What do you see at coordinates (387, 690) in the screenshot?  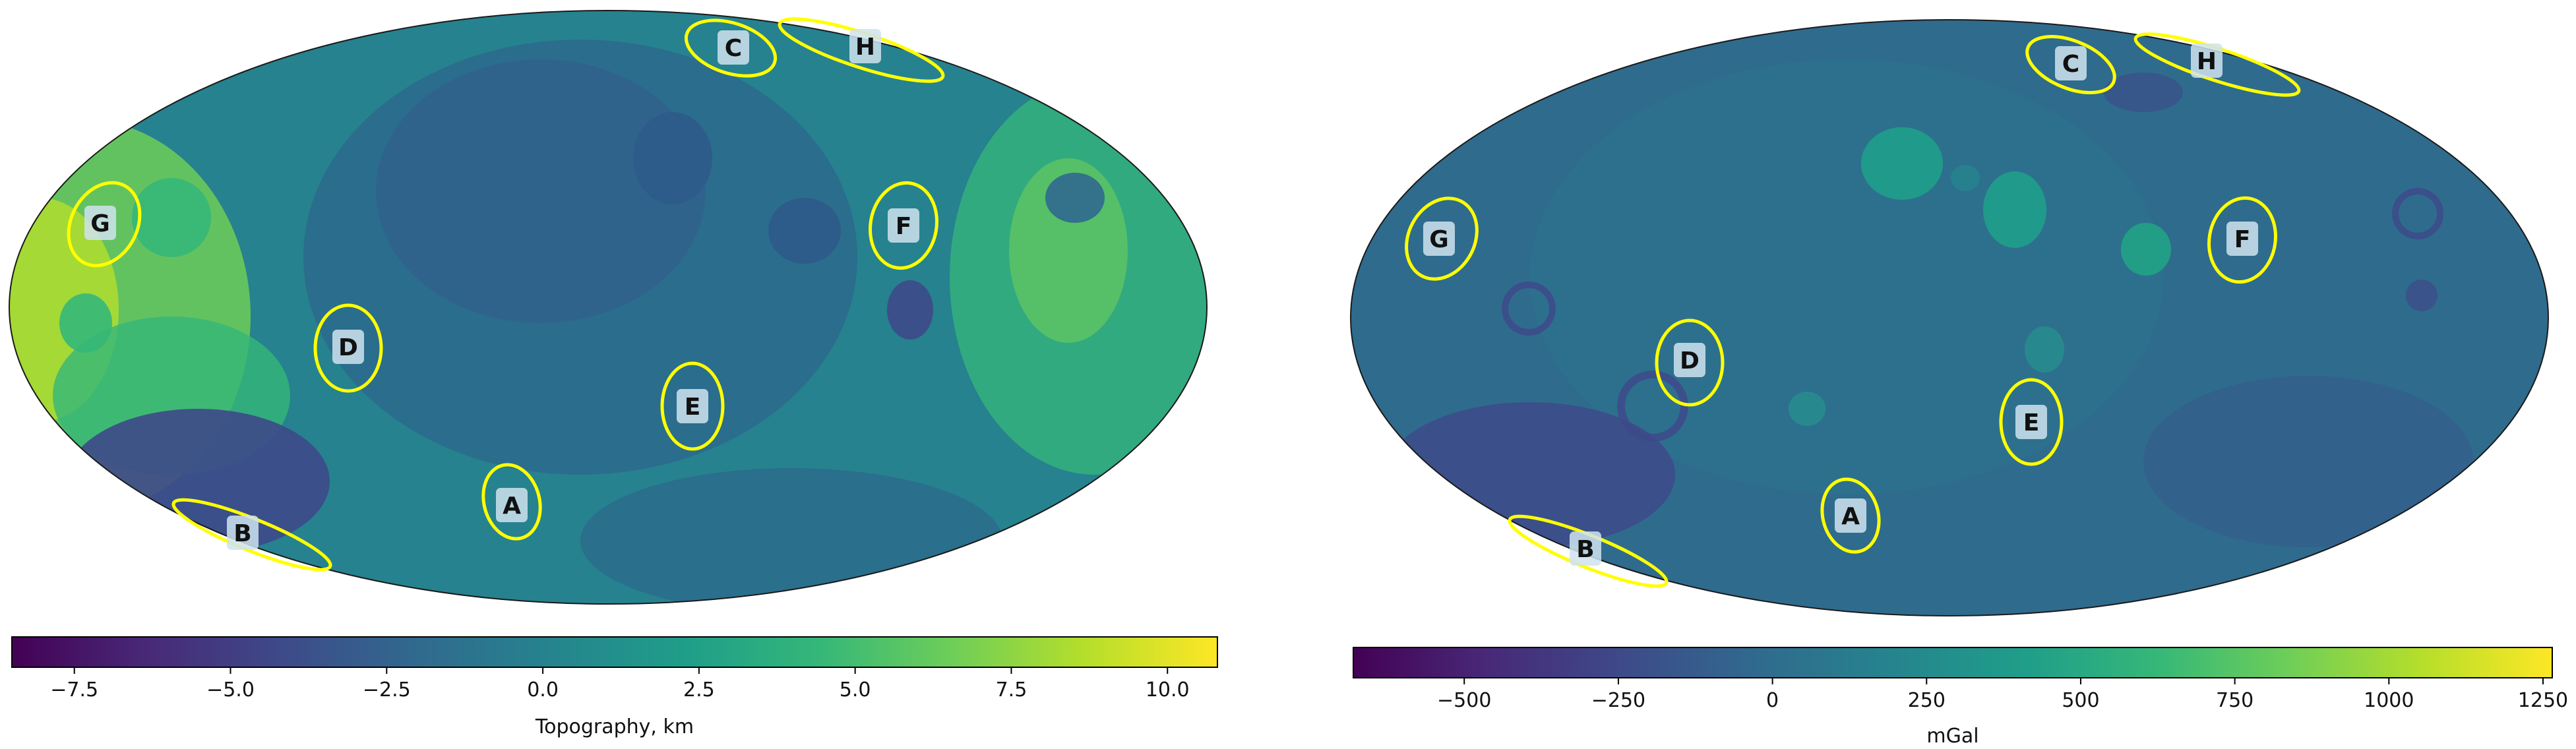 I see `colorbar-tick-label: −2.5` at bounding box center [387, 690].